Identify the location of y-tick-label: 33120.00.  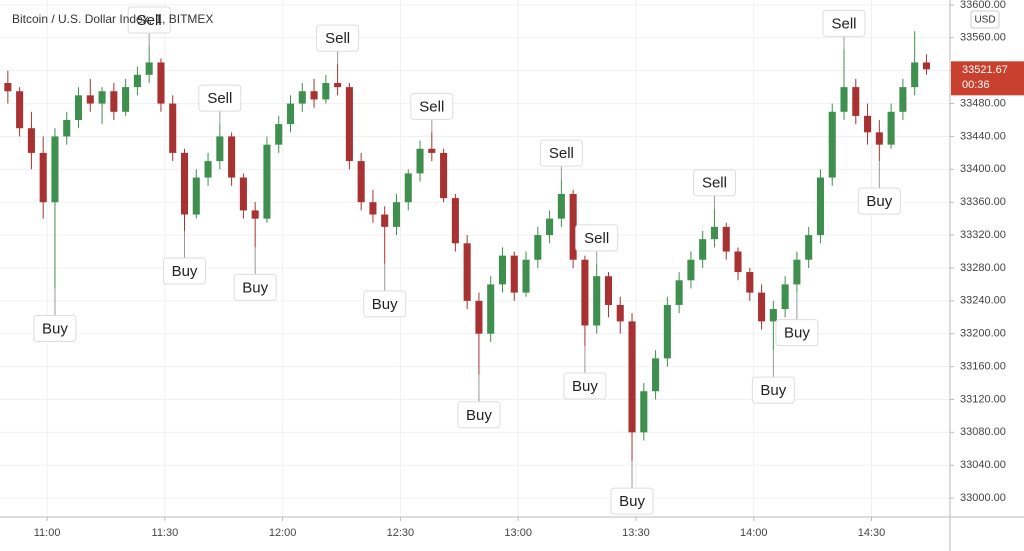
(983, 399).